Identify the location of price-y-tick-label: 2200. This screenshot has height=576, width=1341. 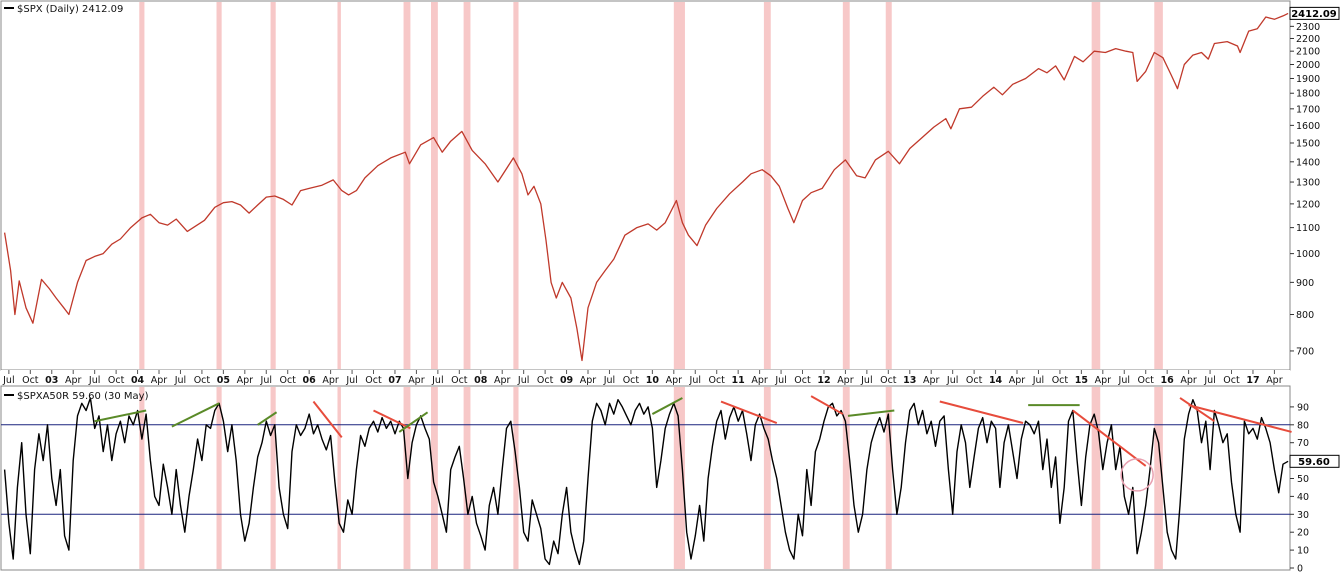
(1308, 39).